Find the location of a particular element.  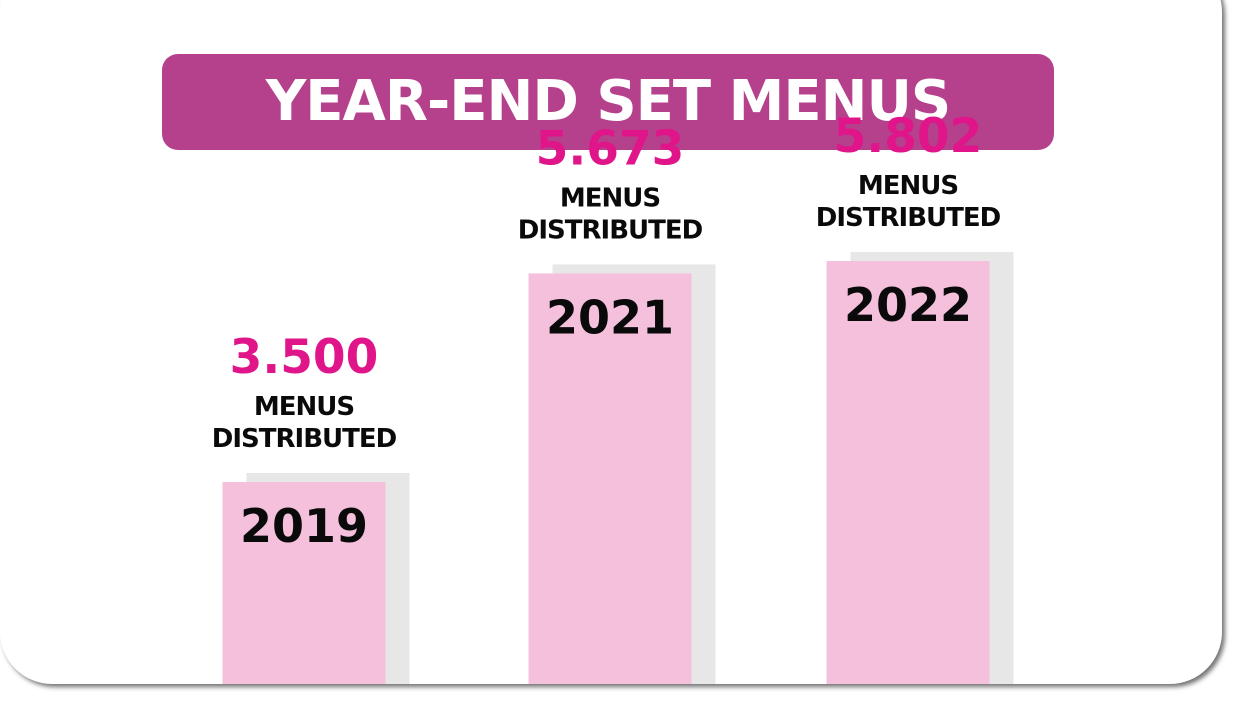

bar-caption-2022-1: MENUS is located at coordinates (908, 186).